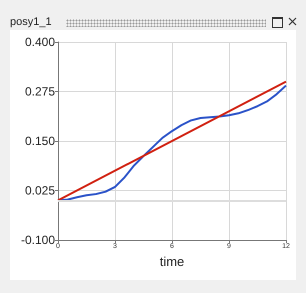 Image resolution: width=306 pixels, height=293 pixels. I want to click on y-tick-label: 0.275, so click(40, 91).